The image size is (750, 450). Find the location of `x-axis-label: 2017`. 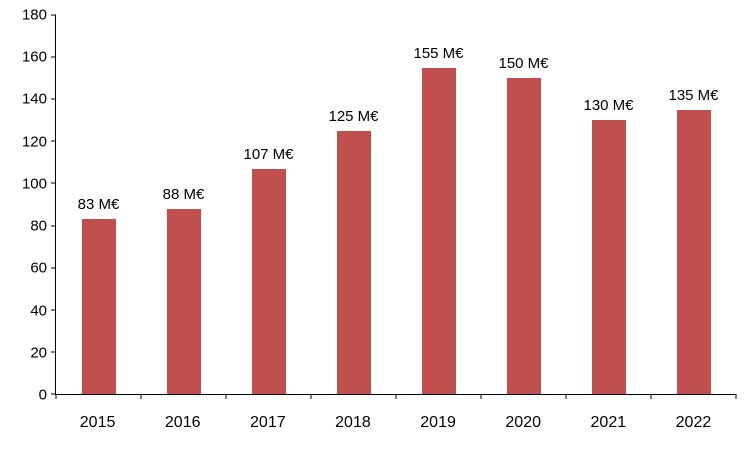

x-axis-label: 2017 is located at coordinates (268, 422).